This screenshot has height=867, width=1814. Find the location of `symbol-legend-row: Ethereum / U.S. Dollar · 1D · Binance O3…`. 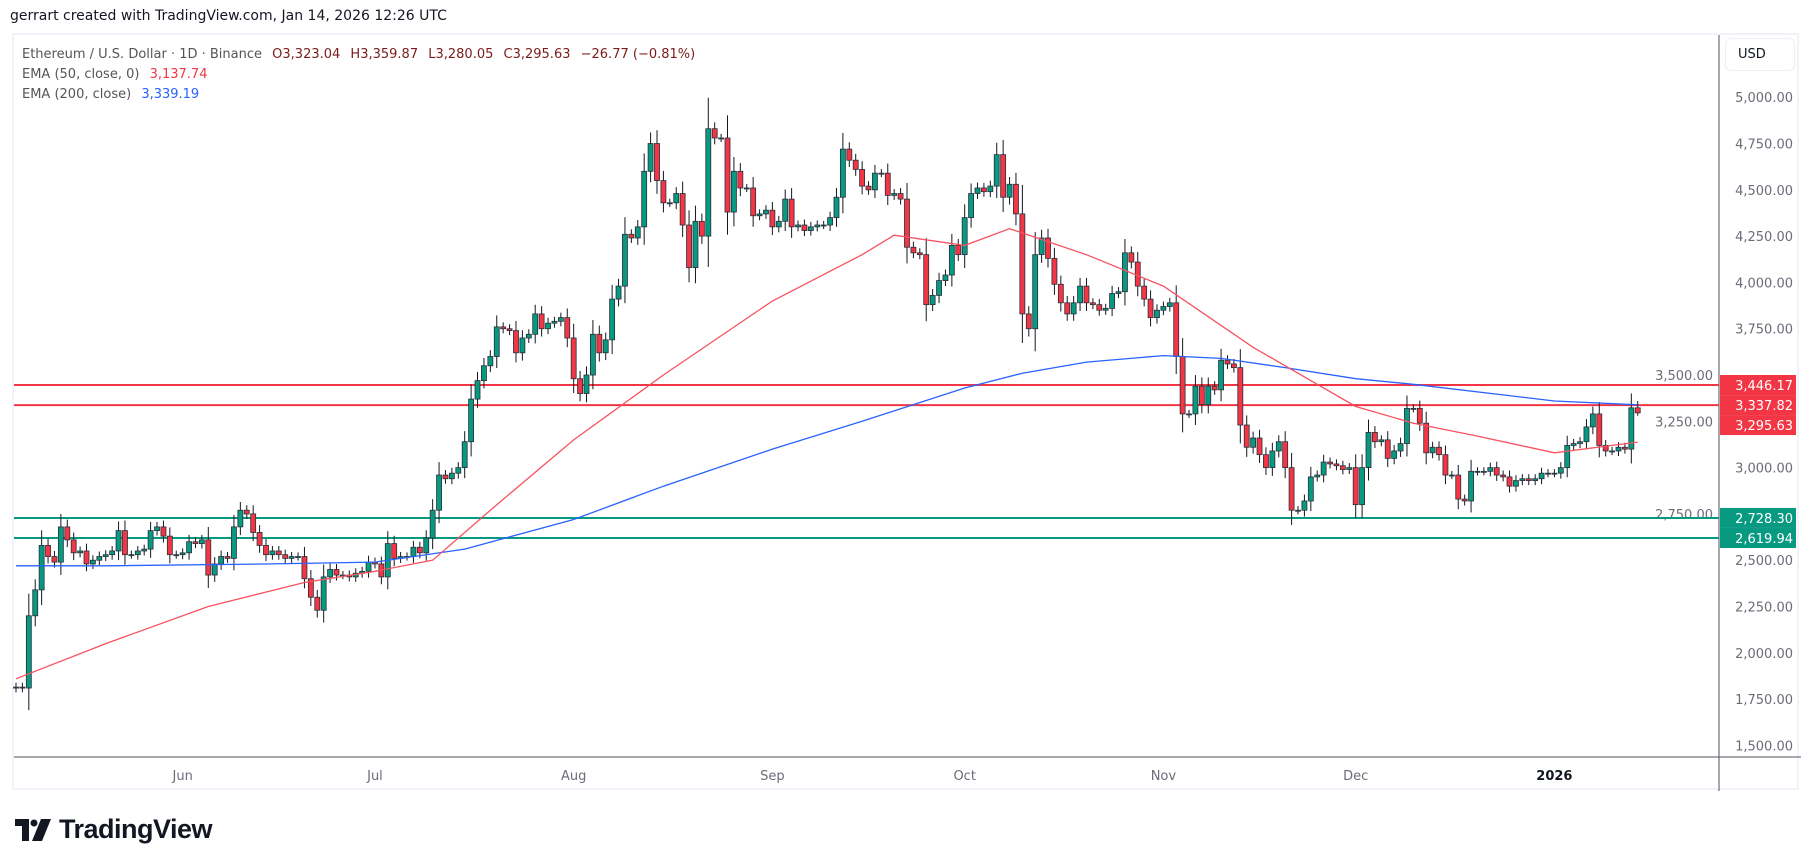

symbol-legend-row: Ethereum / U.S. Dollar · 1D · Binance O3… is located at coordinates (361, 55).